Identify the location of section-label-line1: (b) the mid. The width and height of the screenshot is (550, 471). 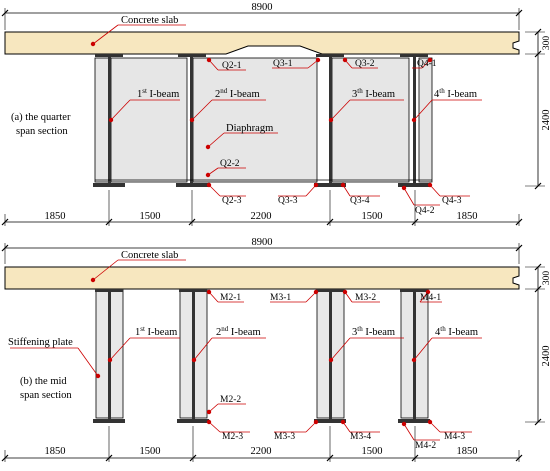
(43, 381).